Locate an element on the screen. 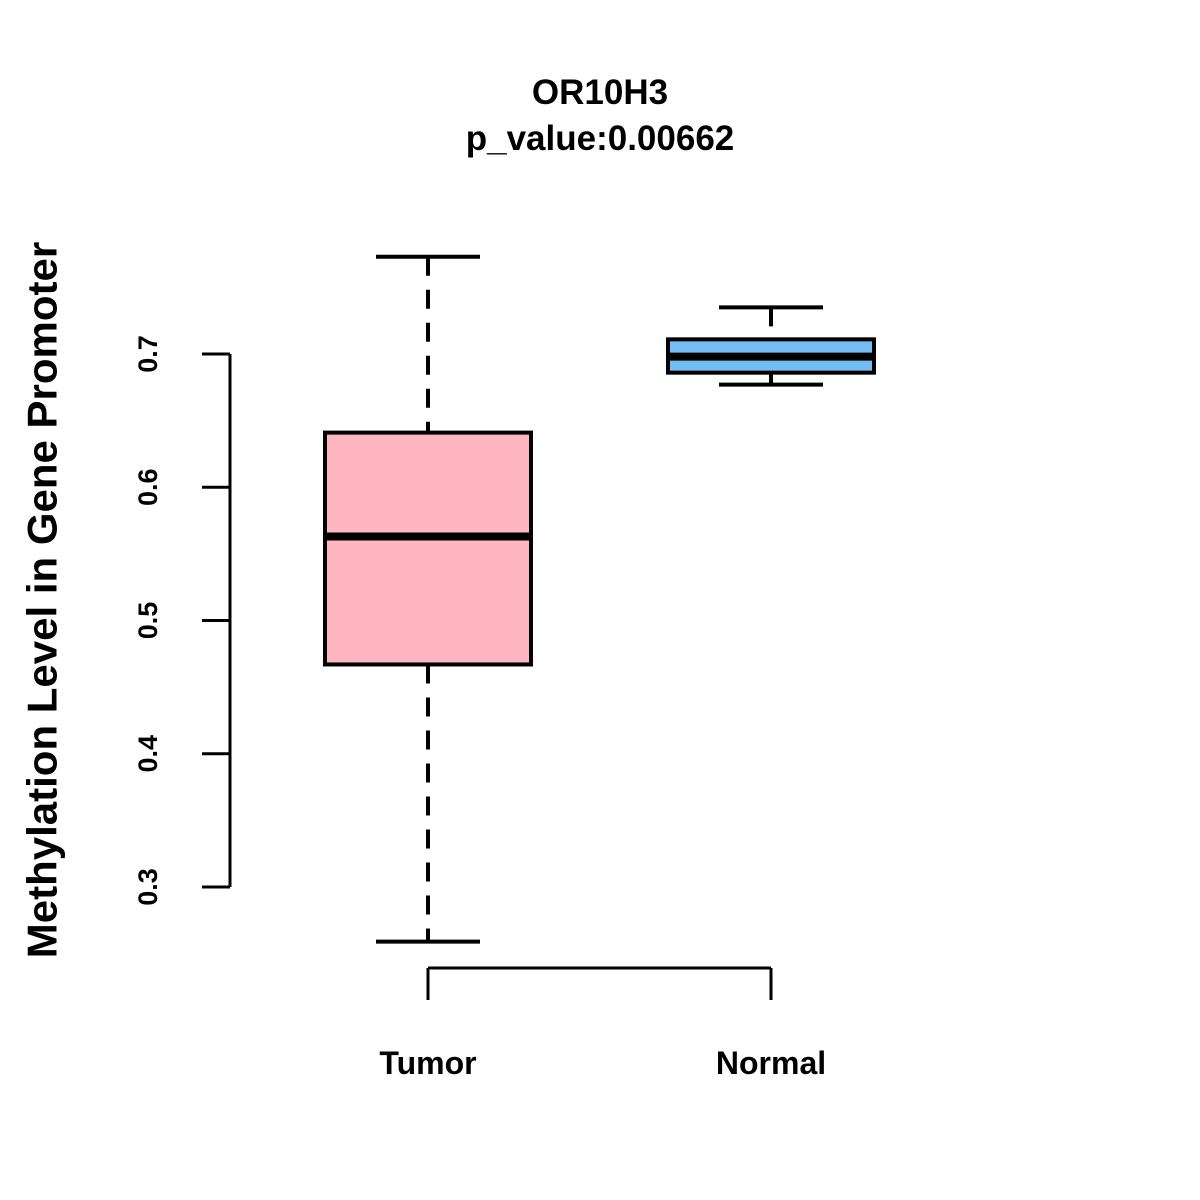 This screenshot has width=1200, height=1200. y-tick-label: 0.3 is located at coordinates (148, 887).